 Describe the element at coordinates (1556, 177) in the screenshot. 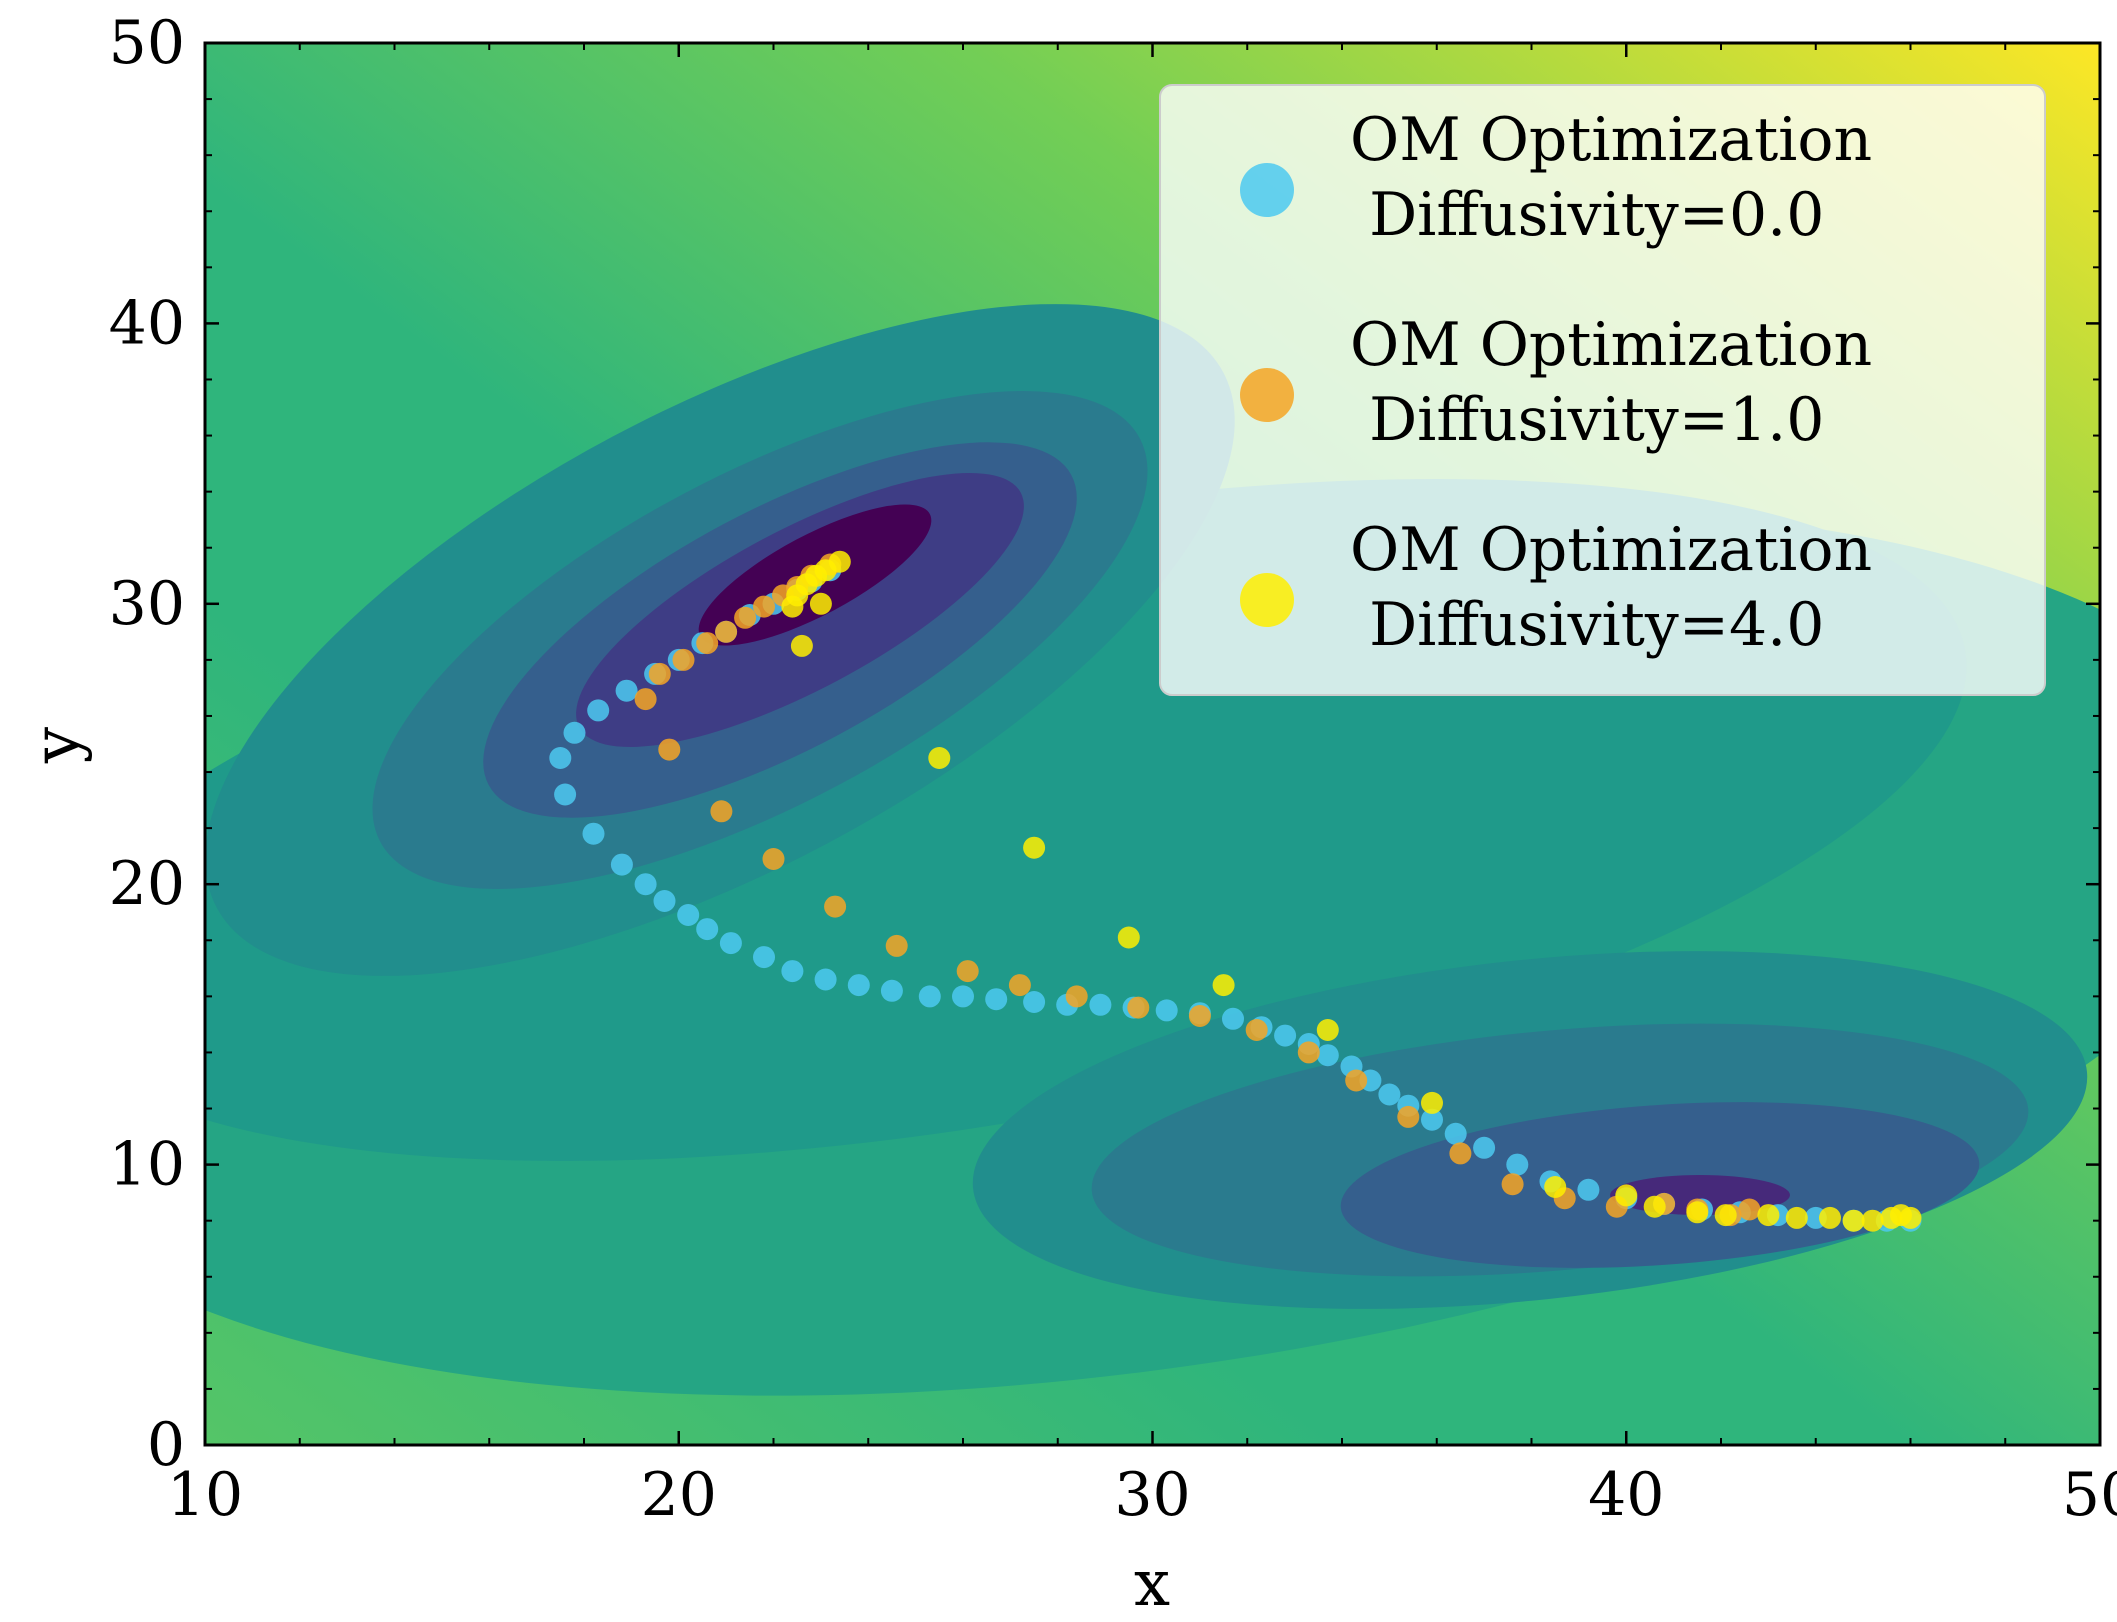

I see `legend-entry-0: OM Optimization Diffusivity=0.0` at that location.